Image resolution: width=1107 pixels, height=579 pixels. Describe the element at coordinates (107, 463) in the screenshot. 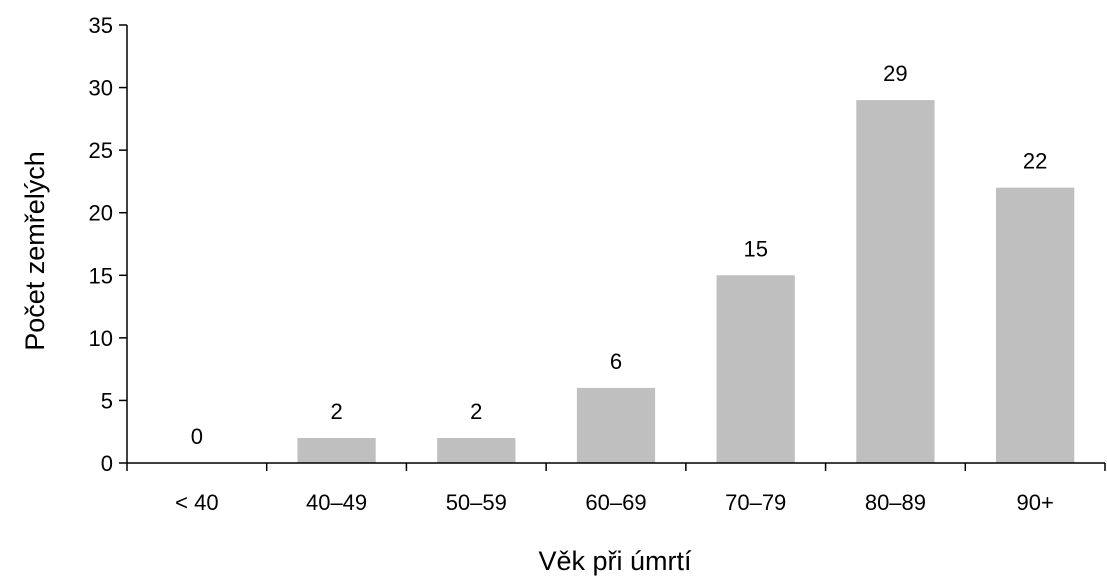

I see `y-tick-label: 0` at that location.